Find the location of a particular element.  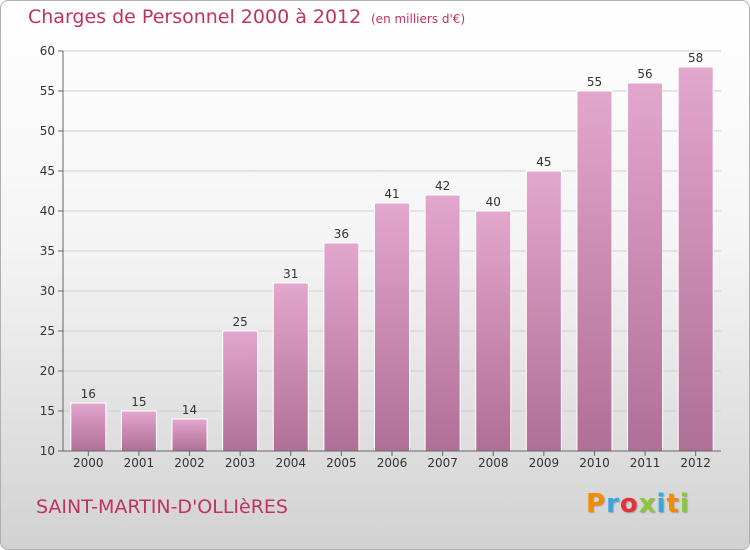

bar-value-label: 31 is located at coordinates (290, 274).